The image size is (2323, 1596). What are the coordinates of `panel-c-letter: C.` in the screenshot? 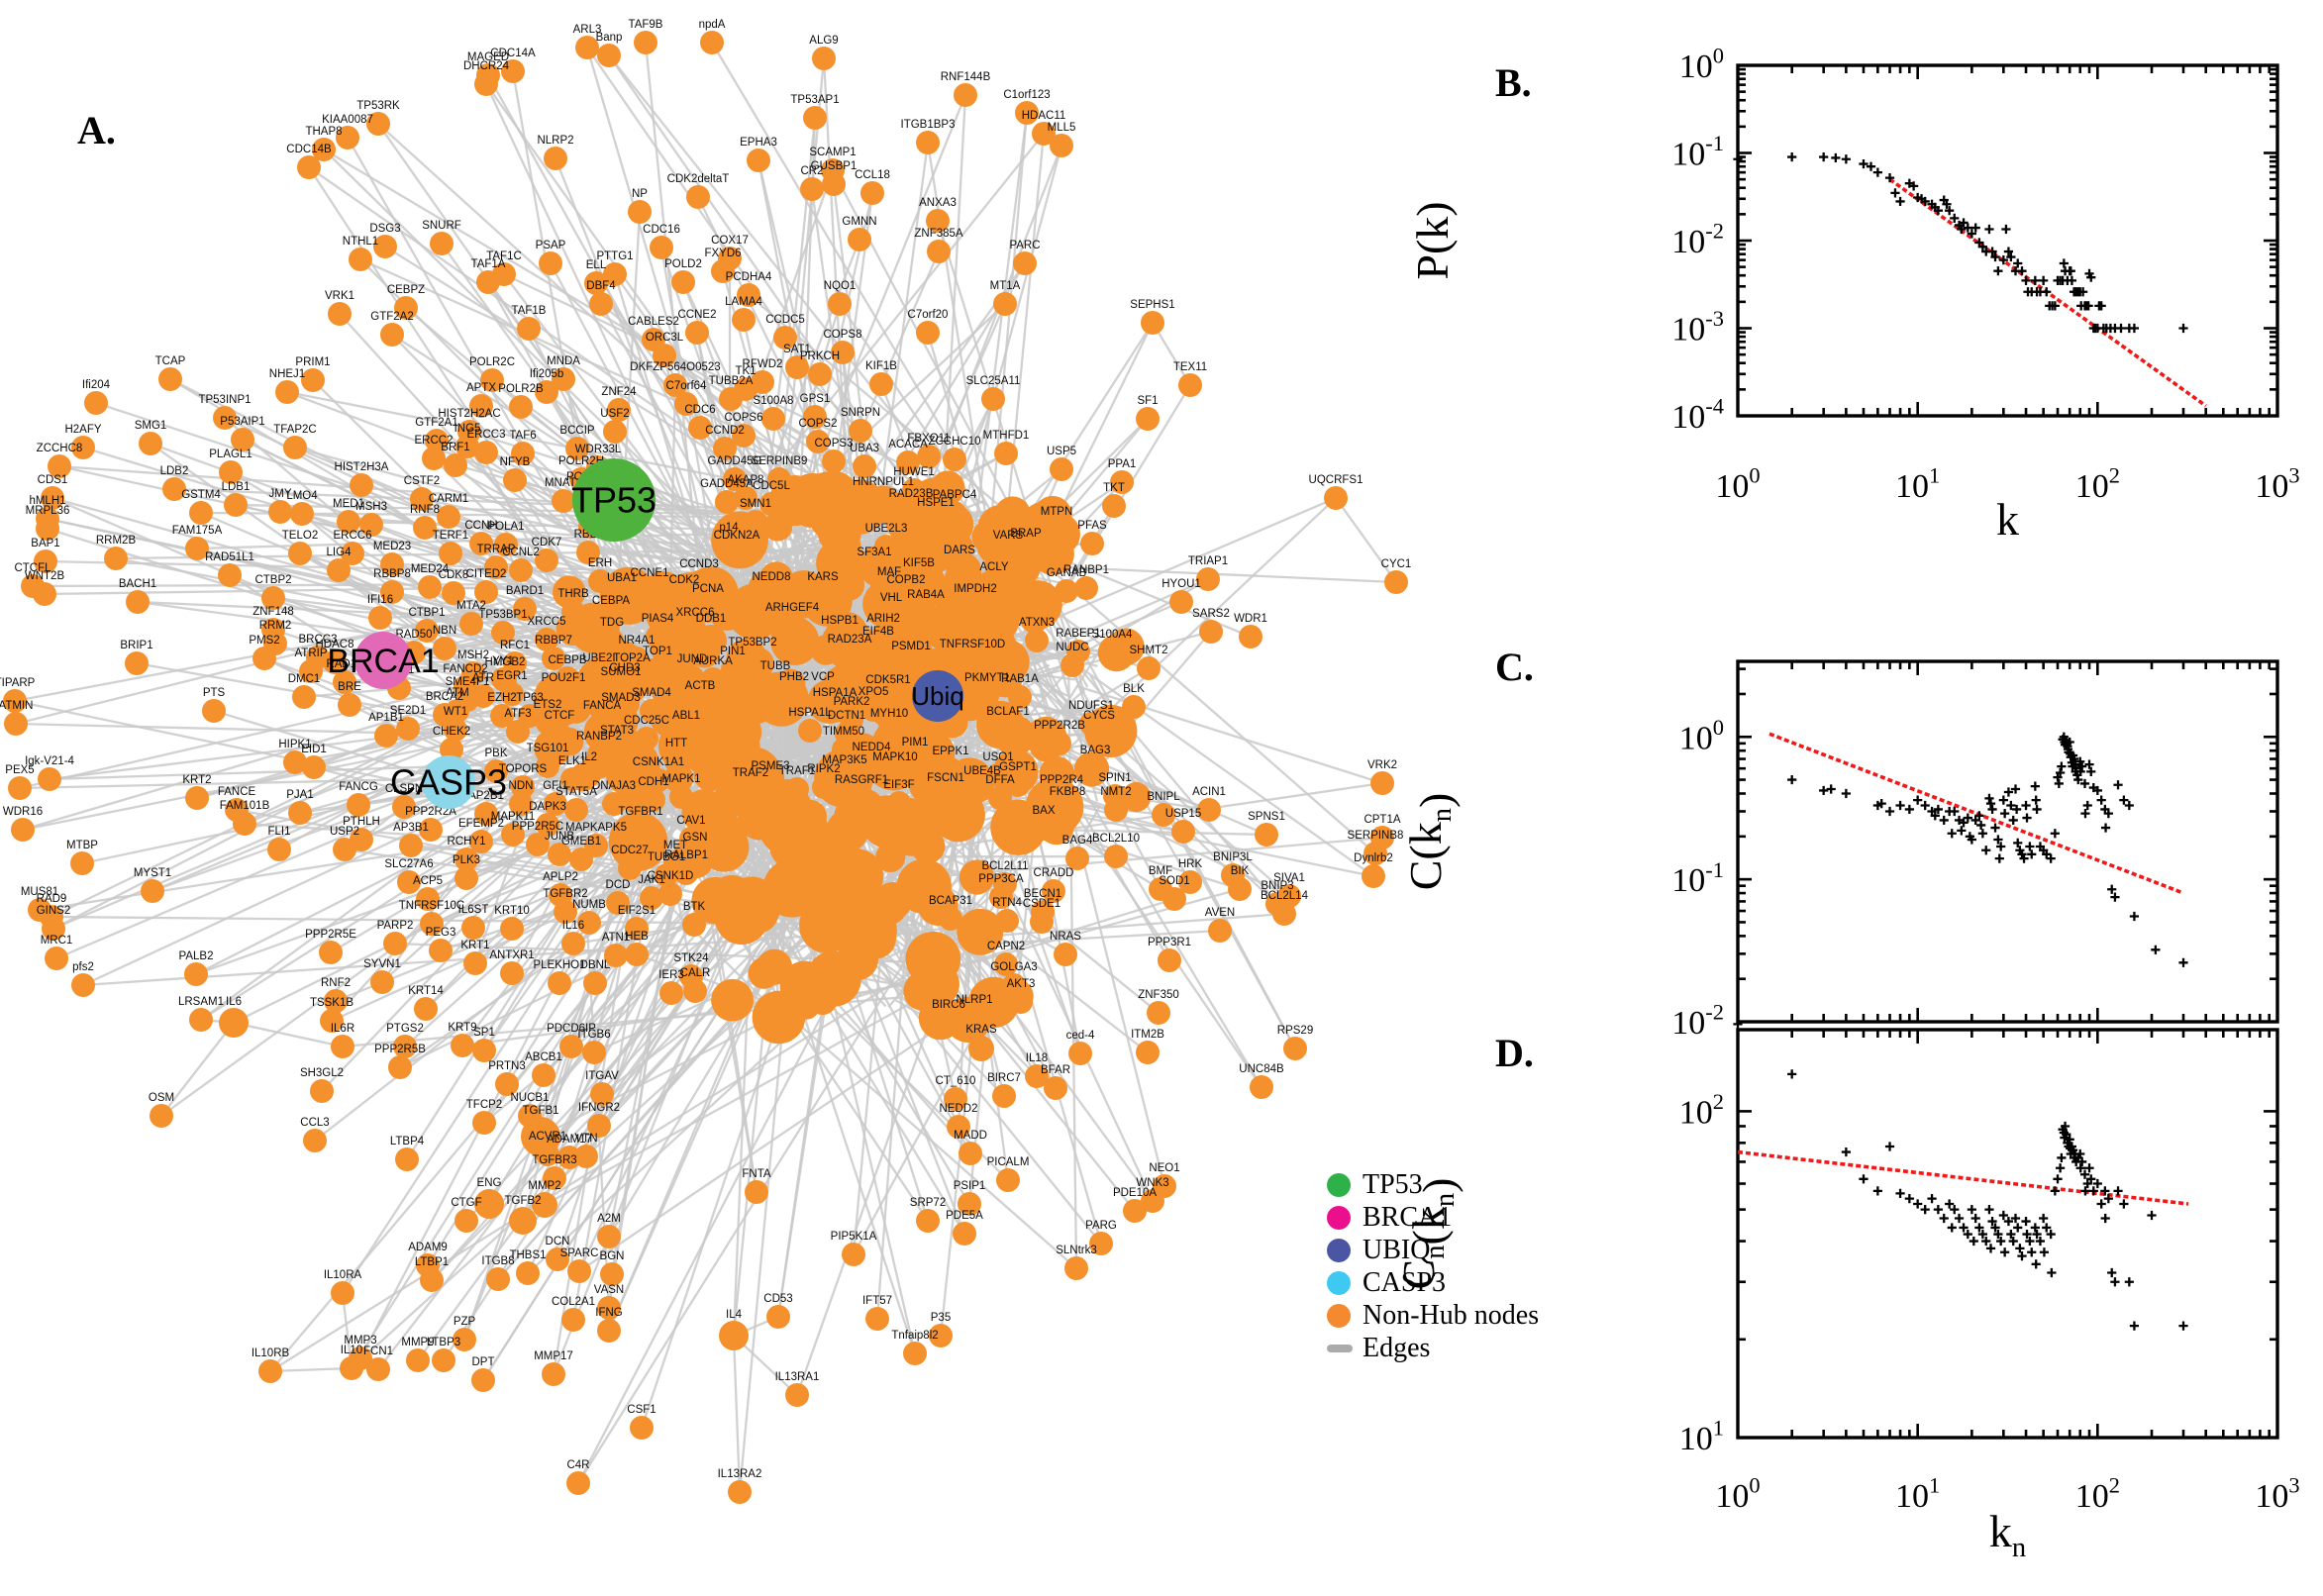 It's located at (1514, 667).